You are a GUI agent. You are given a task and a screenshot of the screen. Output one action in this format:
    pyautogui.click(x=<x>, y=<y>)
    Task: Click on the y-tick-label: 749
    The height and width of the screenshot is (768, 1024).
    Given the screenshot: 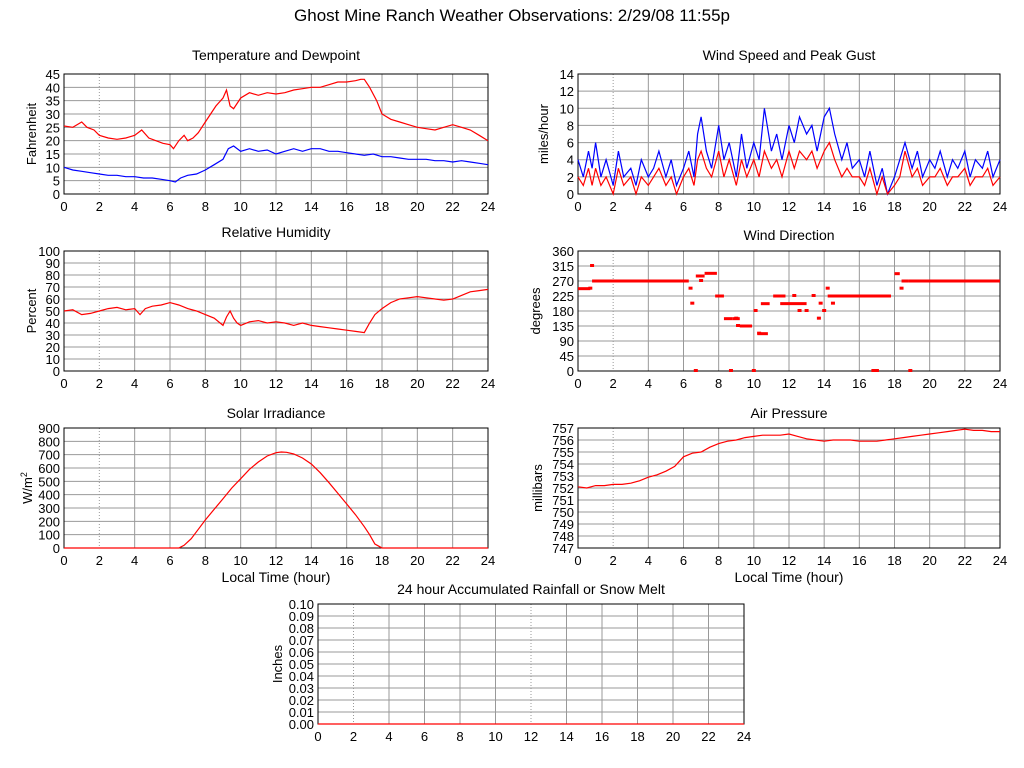 What is the action you would take?
    pyautogui.click(x=563, y=524)
    